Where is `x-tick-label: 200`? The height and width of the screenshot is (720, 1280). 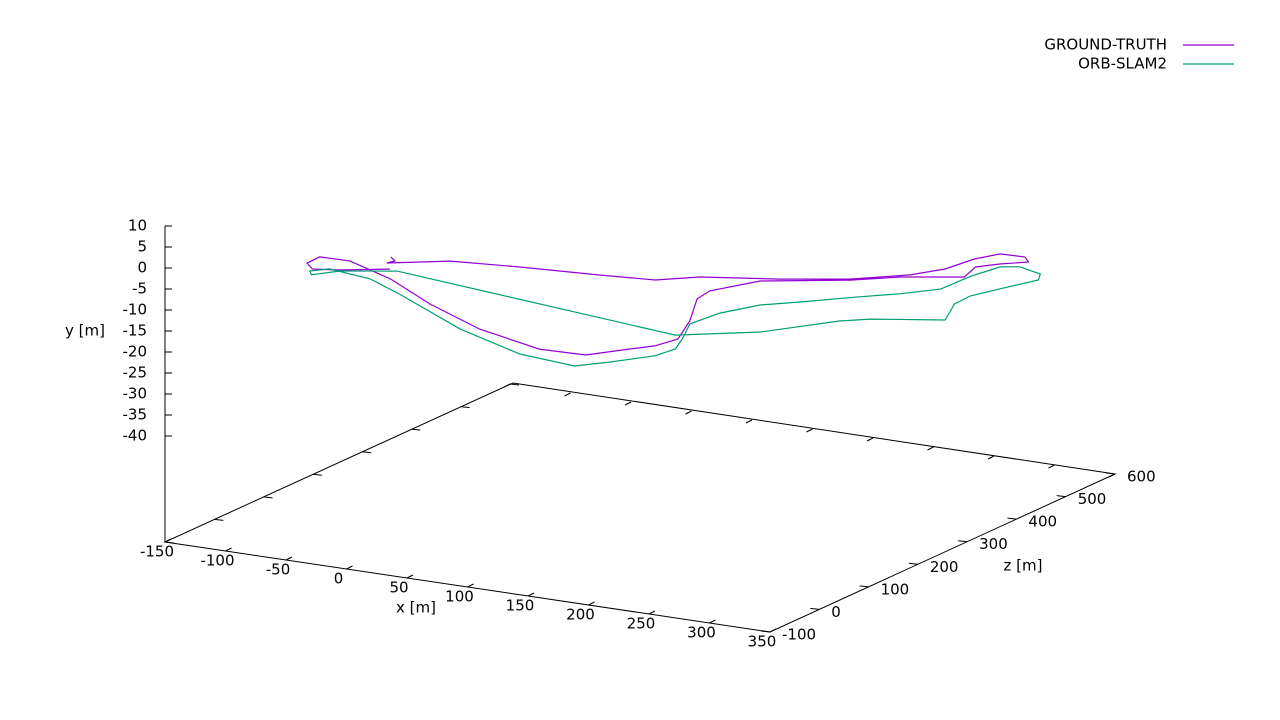 x-tick-label: 200 is located at coordinates (580, 615).